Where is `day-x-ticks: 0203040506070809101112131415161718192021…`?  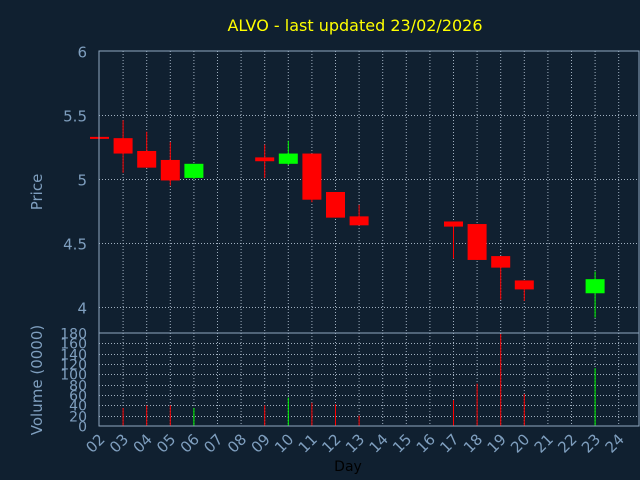 day-x-ticks: 0203040506070809101112131415161718192021… is located at coordinates (354, 443).